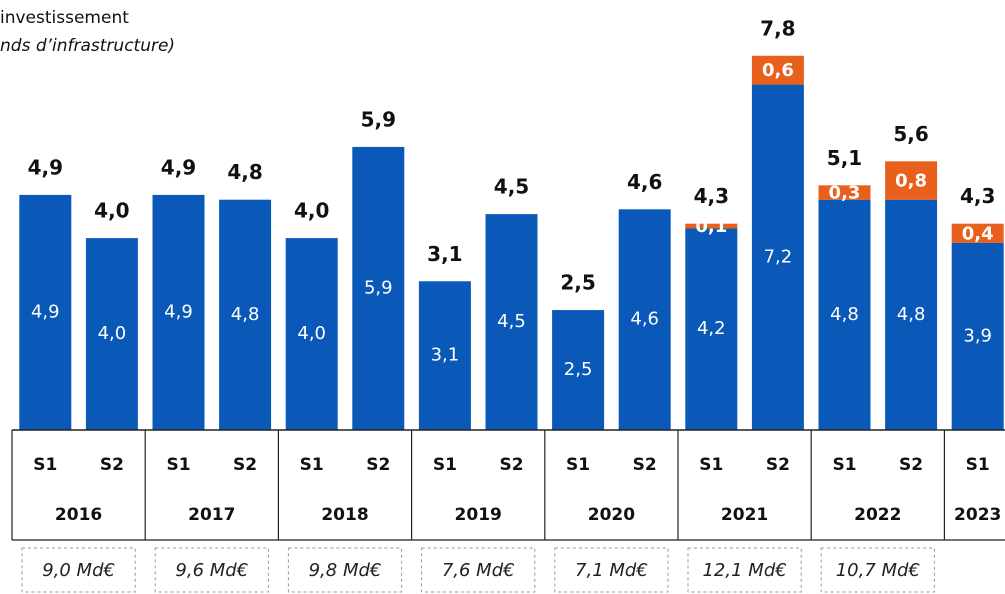 Image resolution: width=1005 pixels, height=594 pixels. What do you see at coordinates (644, 182) in the screenshot?
I see `total-label: 4,6` at bounding box center [644, 182].